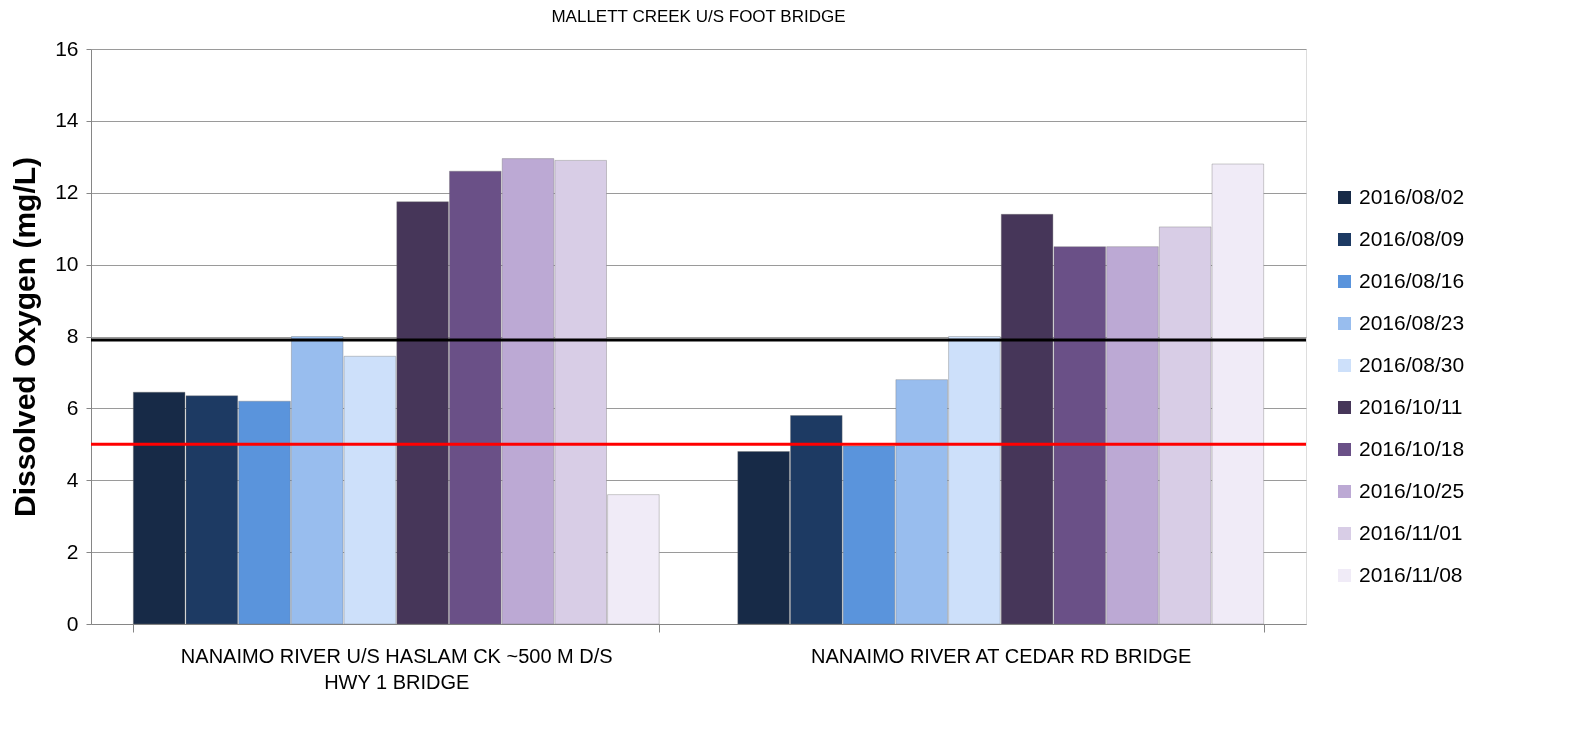  Describe the element at coordinates (1001, 655) in the screenshot. I see `x-tick-label: NANAIMO RIVER AT CEDAR RD BRIDGE` at that location.